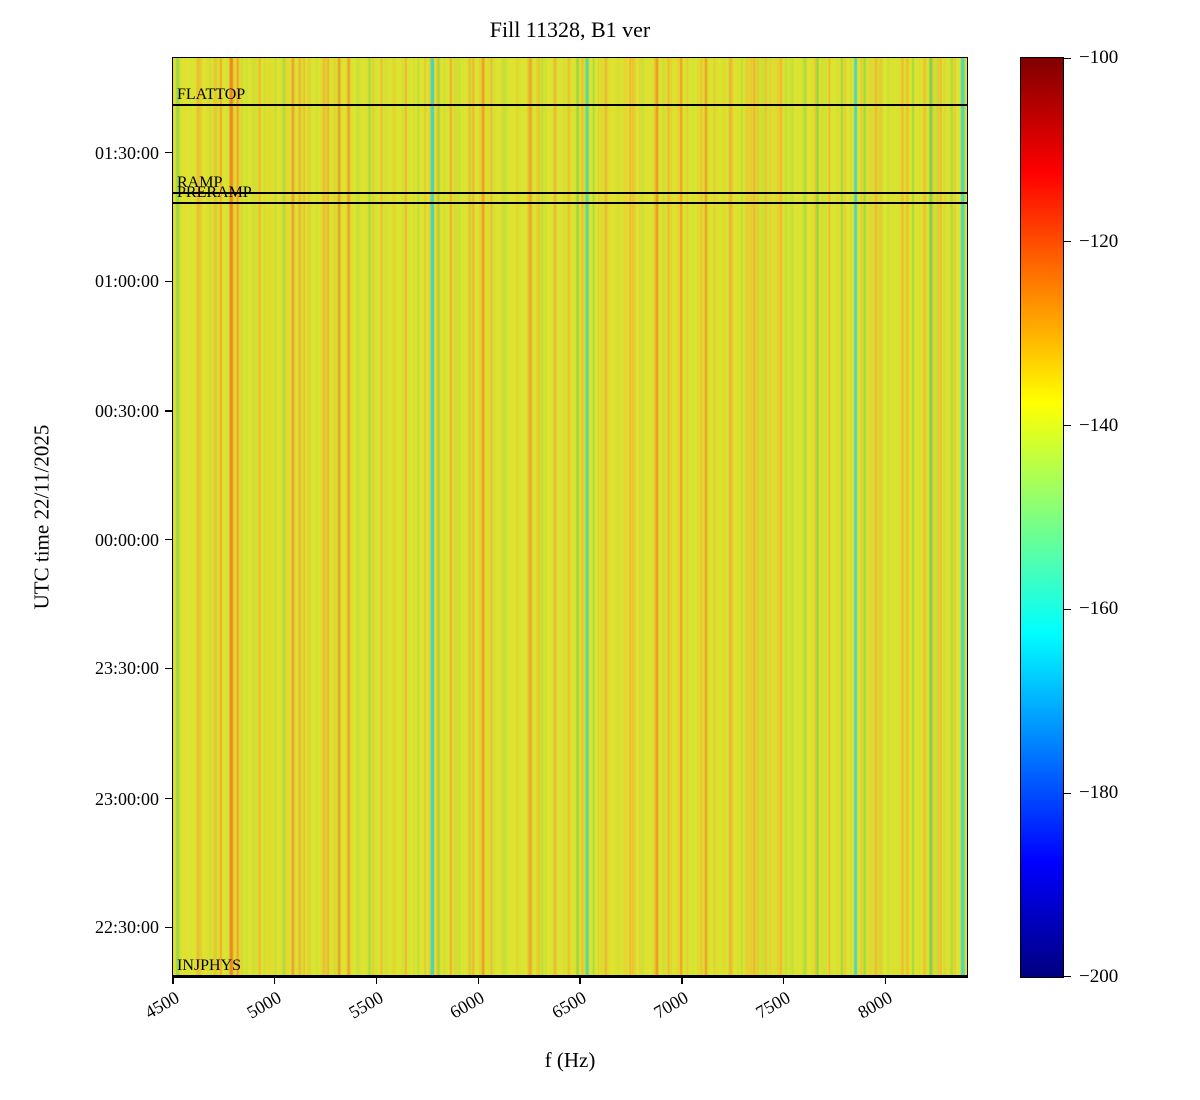  What do you see at coordinates (570, 29) in the screenshot?
I see `chart-title: Fill 11328, B1 ver` at bounding box center [570, 29].